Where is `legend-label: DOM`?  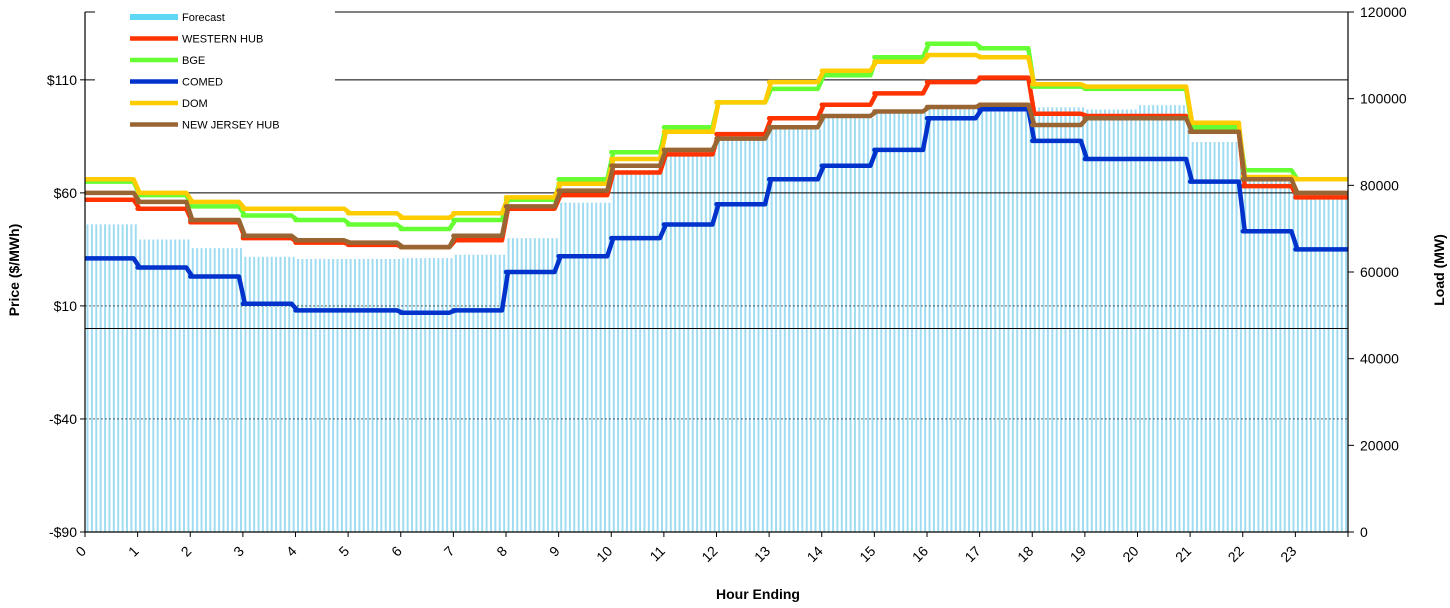 legend-label: DOM is located at coordinates (195, 104).